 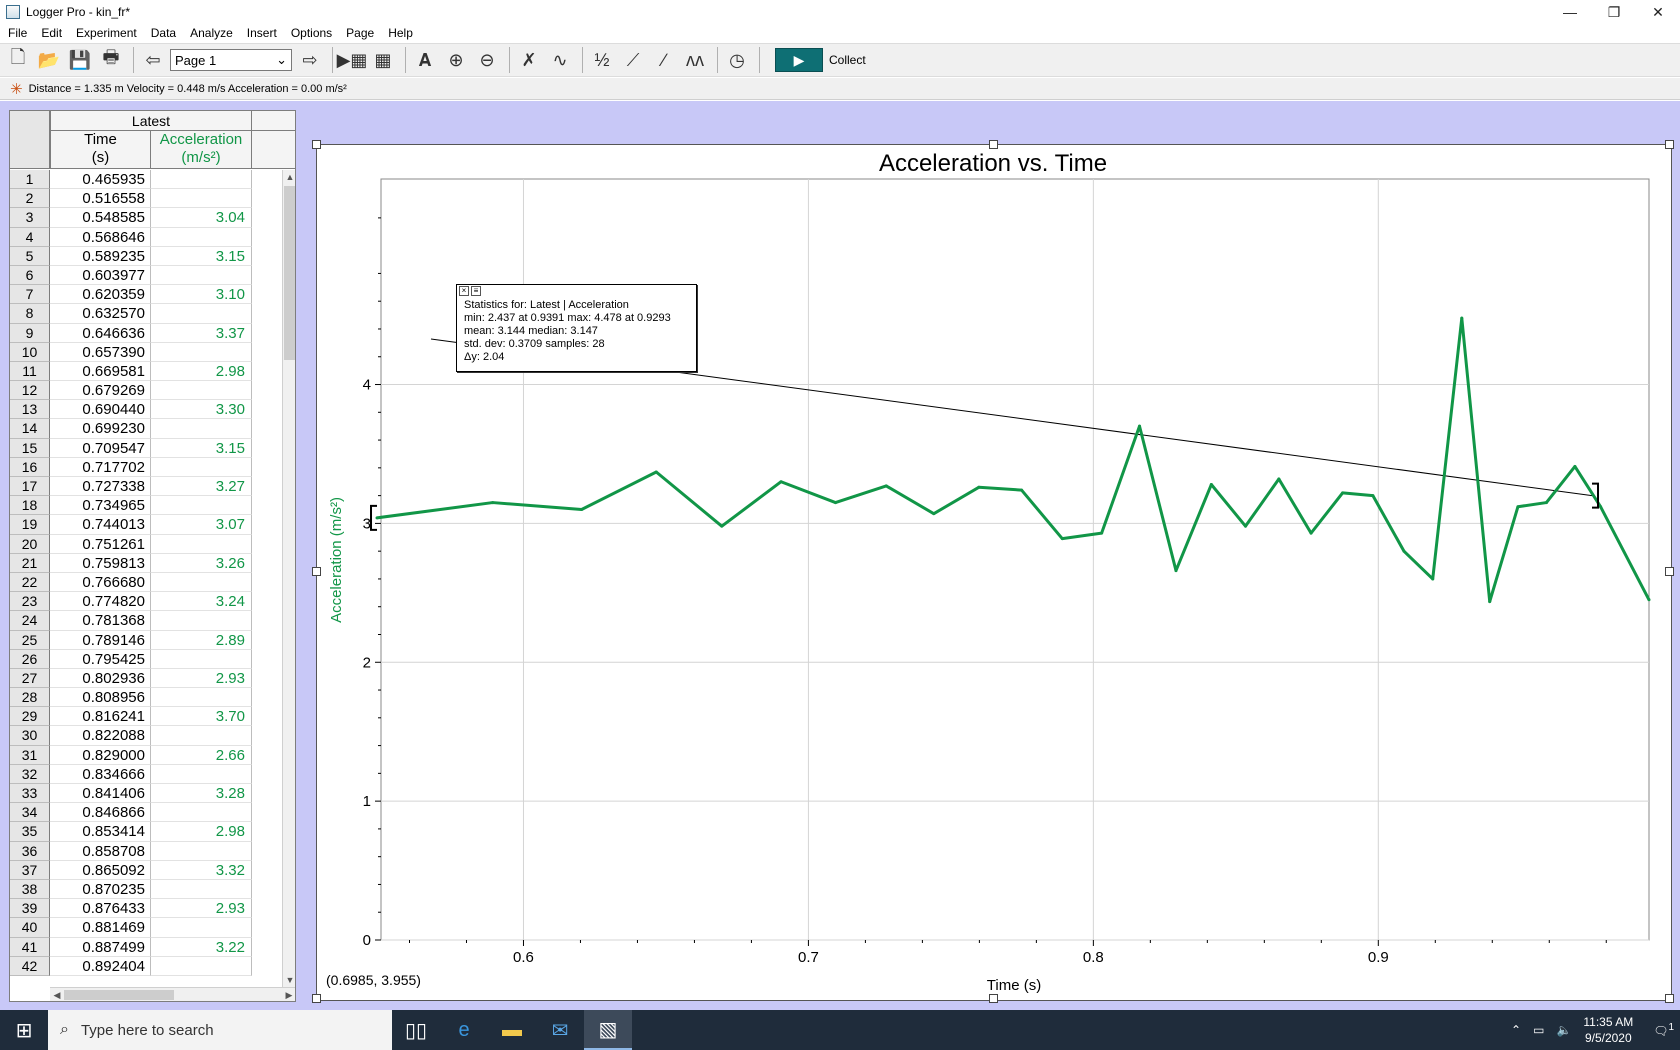 What do you see at coordinates (201, 563) in the screenshot?
I see `cell-acceleration: 3.26` at bounding box center [201, 563].